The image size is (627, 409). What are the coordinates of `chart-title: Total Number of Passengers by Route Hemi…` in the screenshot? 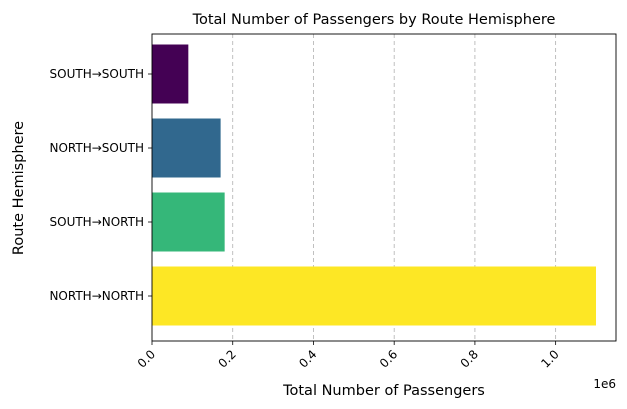 It's located at (374, 20).